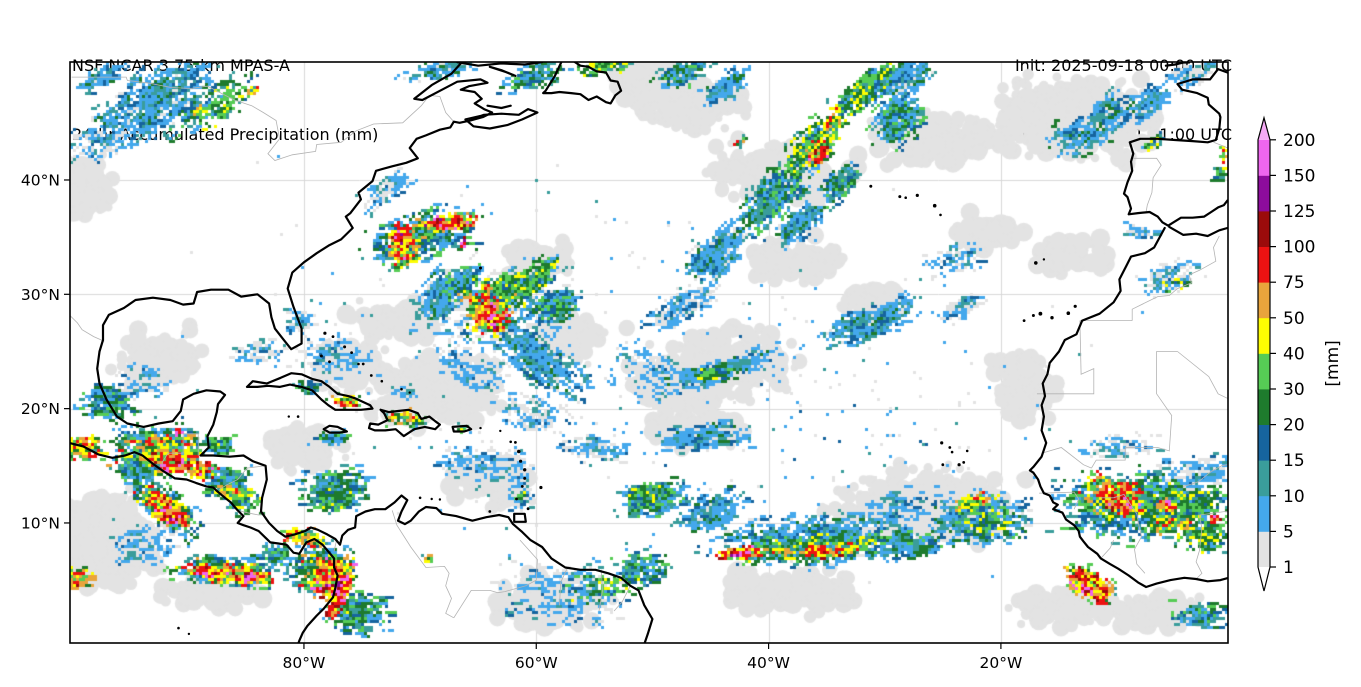 The height and width of the screenshot is (687, 1361). Describe the element at coordinates (1294, 390) in the screenshot. I see `colorbar-tick-label: 30` at that location.